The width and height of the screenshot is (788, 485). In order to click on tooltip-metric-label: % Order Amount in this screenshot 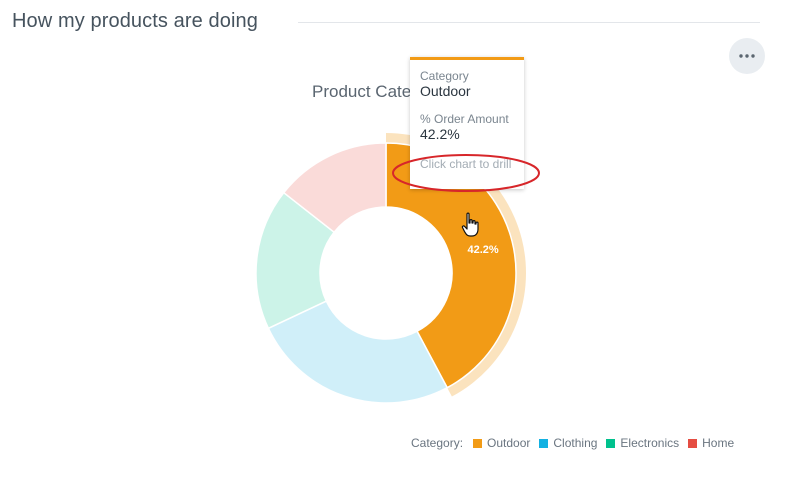, I will do `click(464, 119)`.